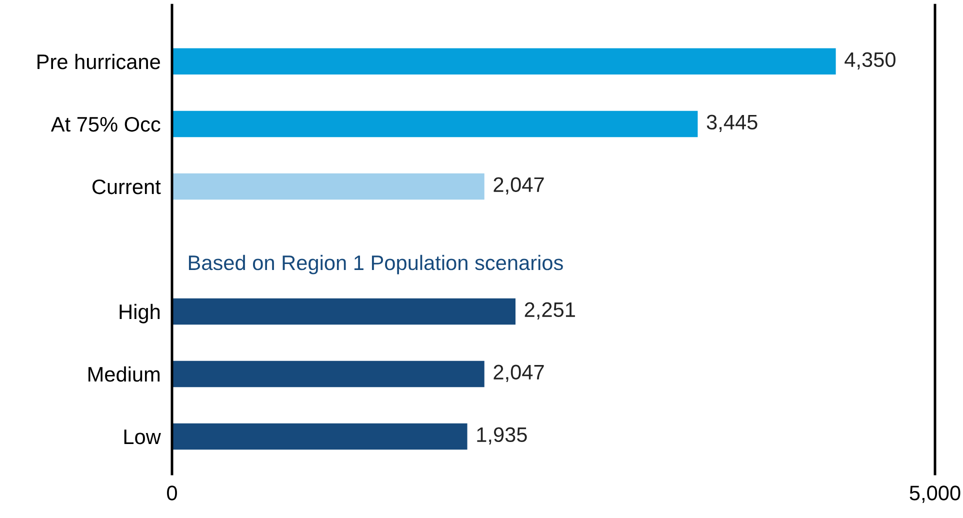  I want to click on y-tick-label: High, so click(140, 314).